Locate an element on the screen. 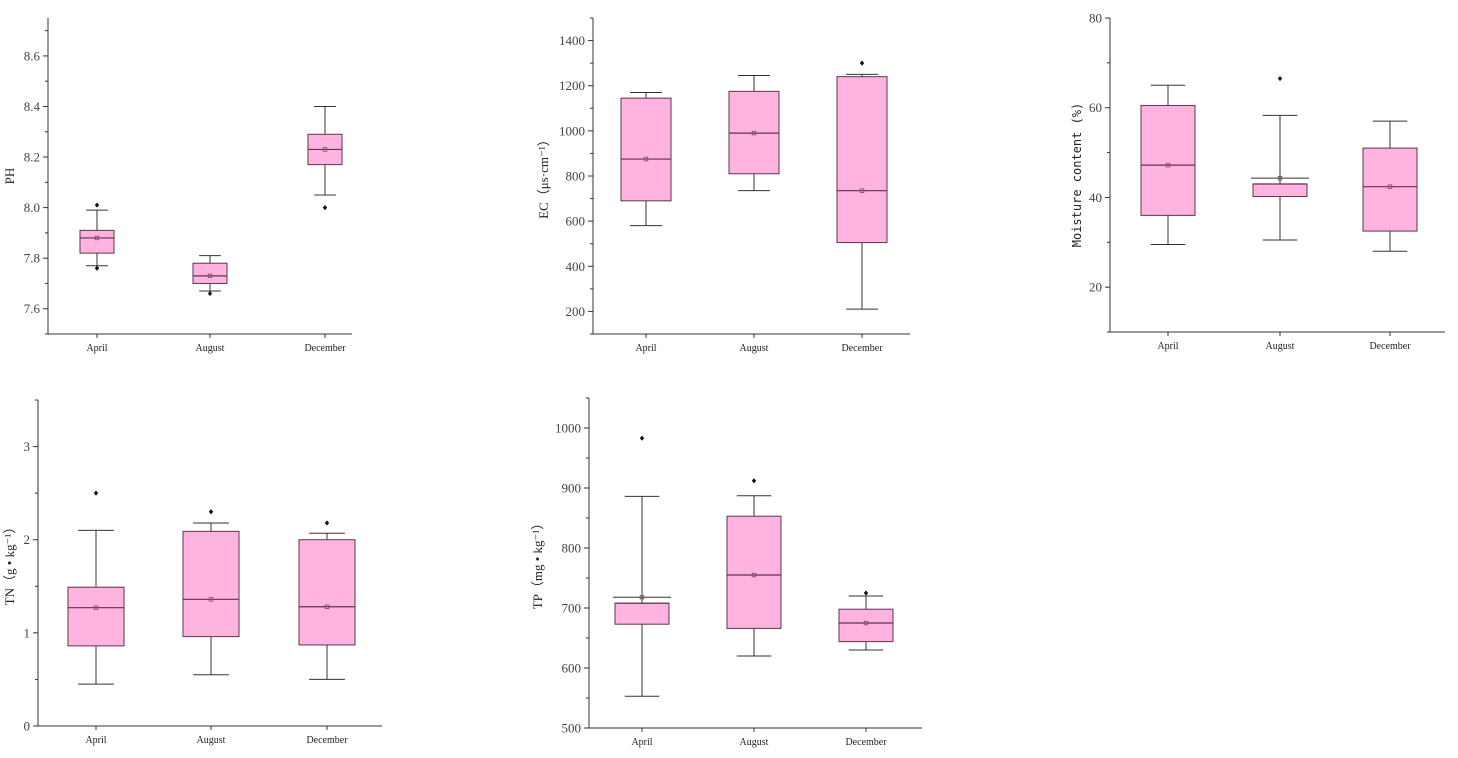 The image size is (1458, 758). y-tick-label: 8.6 is located at coordinates (32, 55).